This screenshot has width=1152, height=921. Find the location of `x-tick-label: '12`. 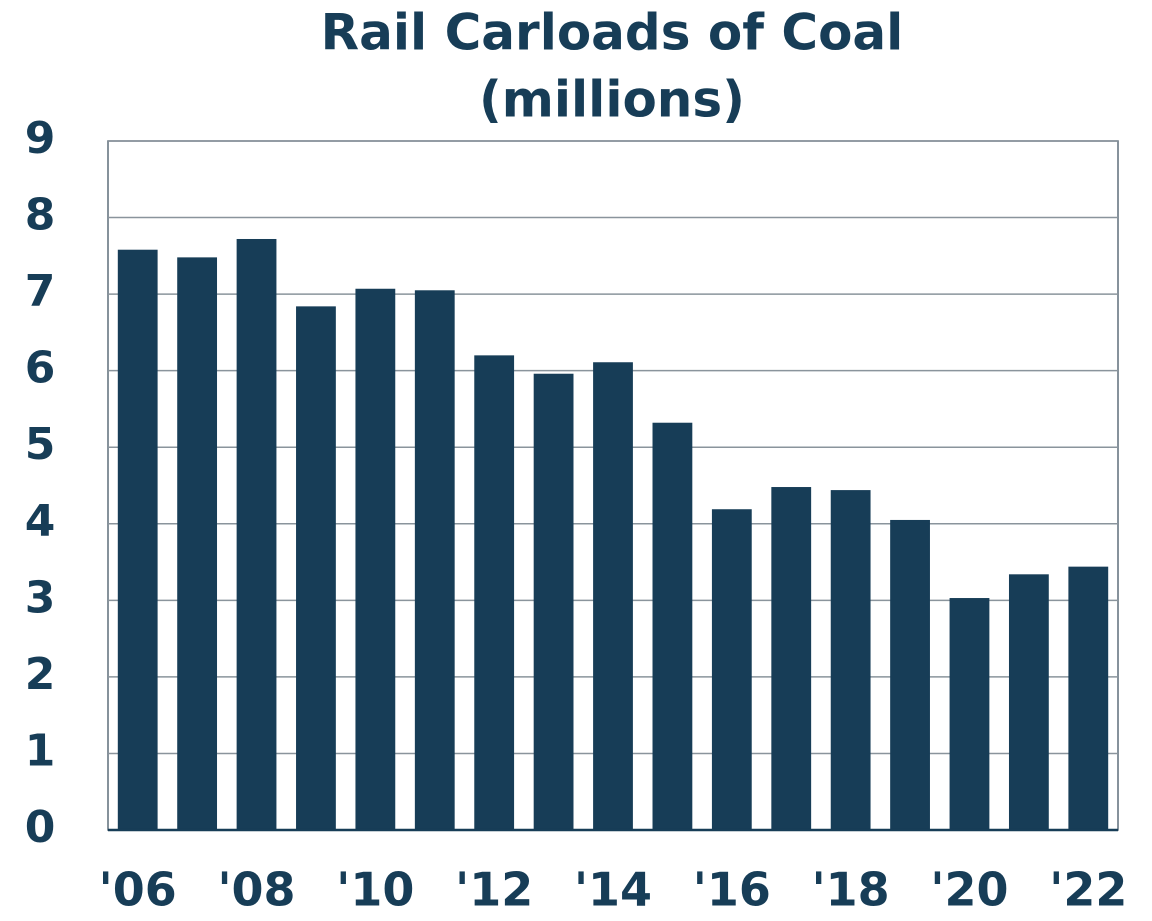

x-tick-label: '12 is located at coordinates (494, 890).